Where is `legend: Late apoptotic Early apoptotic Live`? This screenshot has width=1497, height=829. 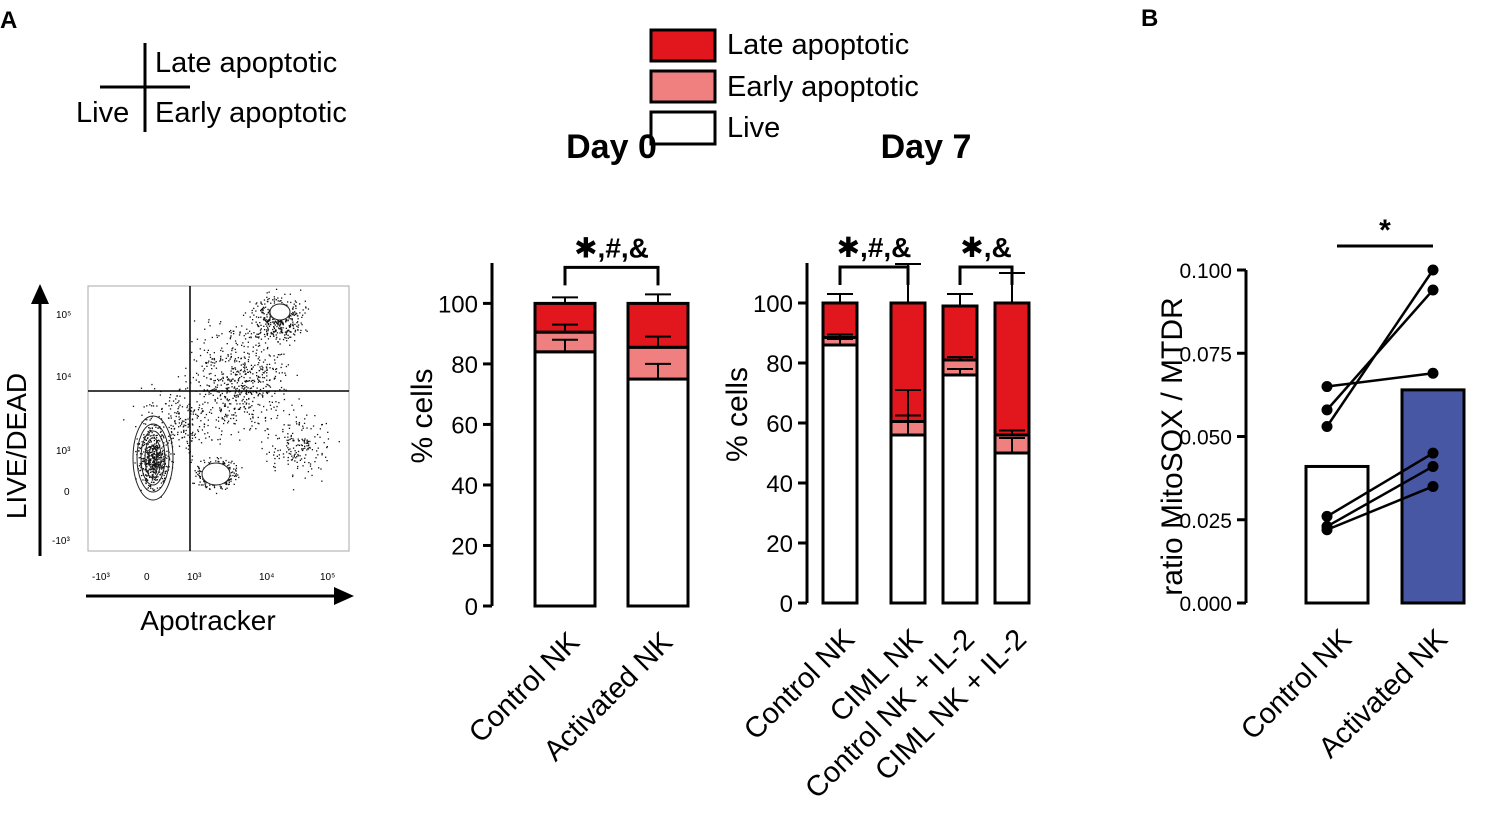
legend: Late apoptotic Early apoptotic Live is located at coordinates (784, 87).